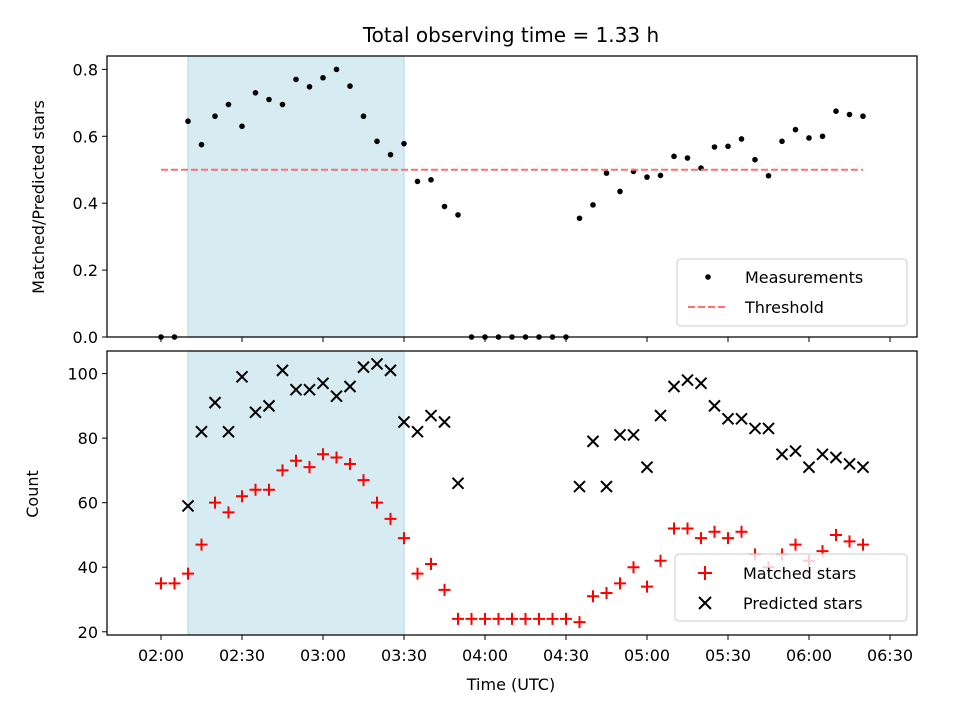 Image resolution: width=960 pixels, height=720 pixels. What do you see at coordinates (792, 292) in the screenshot?
I see `top-legend-box` at bounding box center [792, 292].